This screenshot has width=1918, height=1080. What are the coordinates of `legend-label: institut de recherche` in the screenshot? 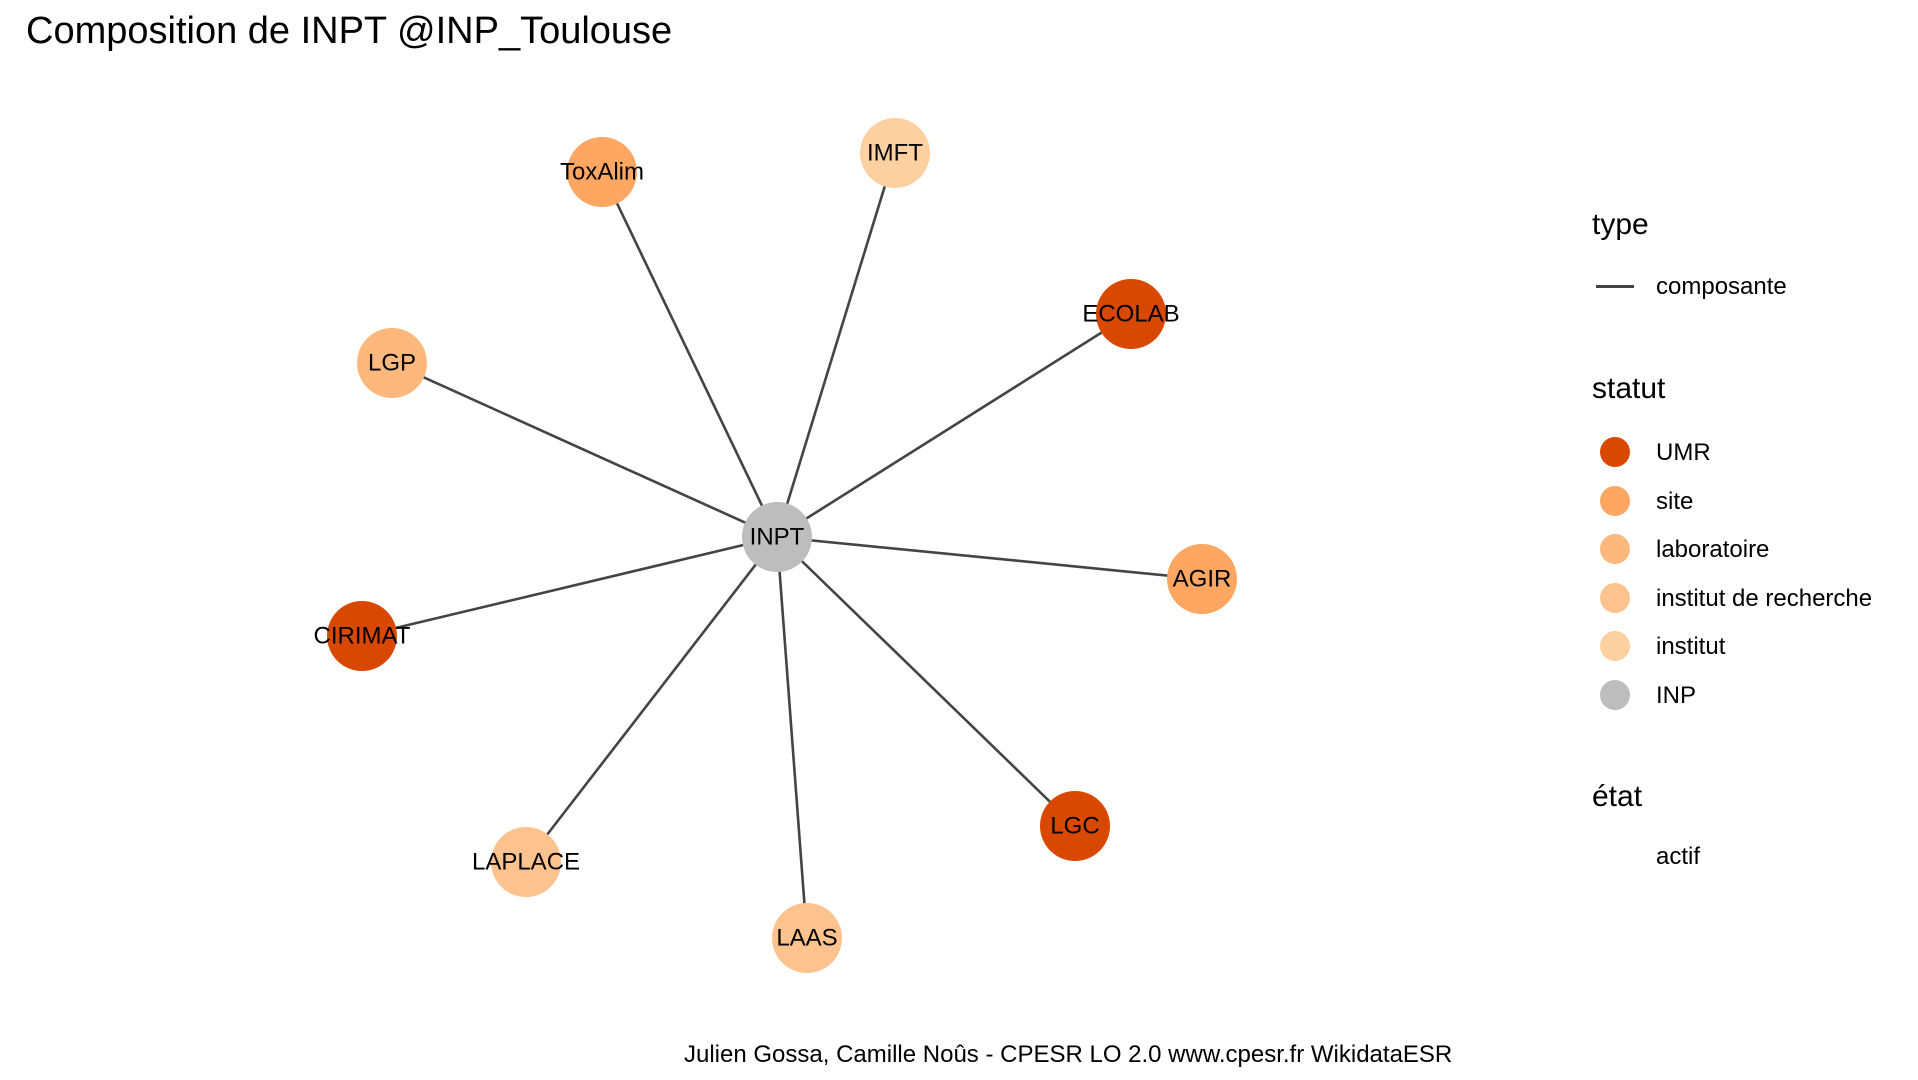 It's located at (1764, 598).